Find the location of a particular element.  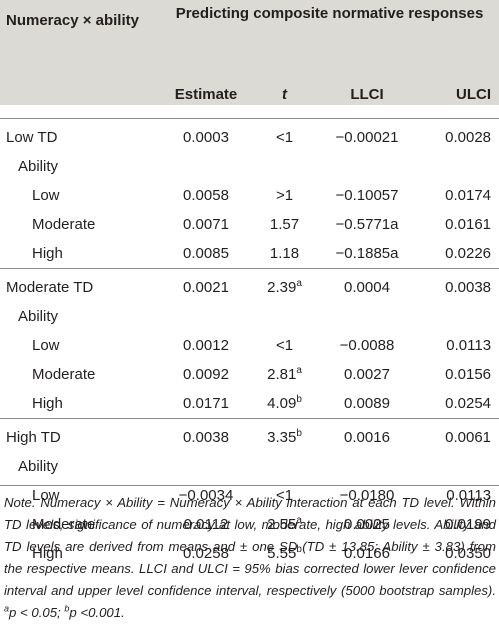

cell-ulci: 0.0174 is located at coordinates (468, 195).